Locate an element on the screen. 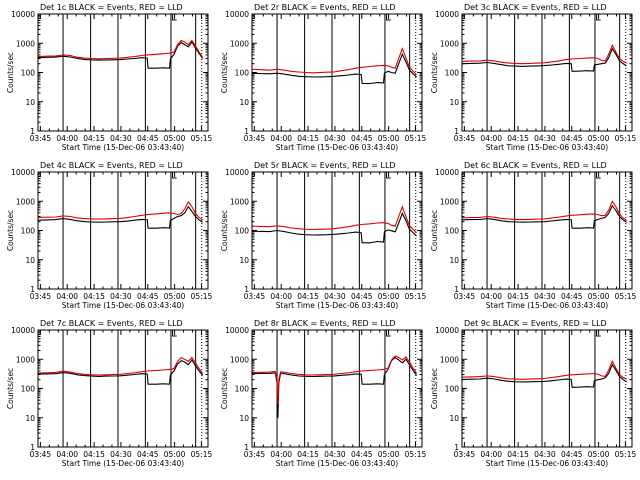 Image resolution: width=640 pixels, height=480 pixels. panel-title: Det 3c BLACK = Events, RED = LLD is located at coordinates (535, 7).